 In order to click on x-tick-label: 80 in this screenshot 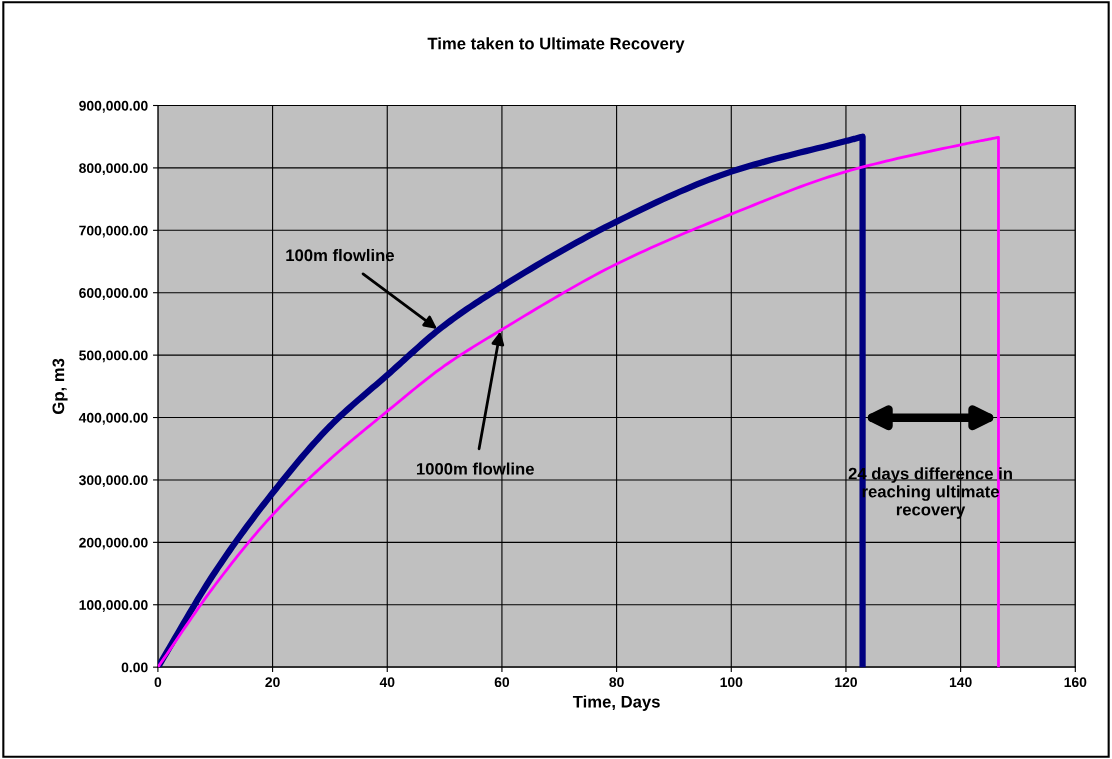, I will do `click(616, 682)`.